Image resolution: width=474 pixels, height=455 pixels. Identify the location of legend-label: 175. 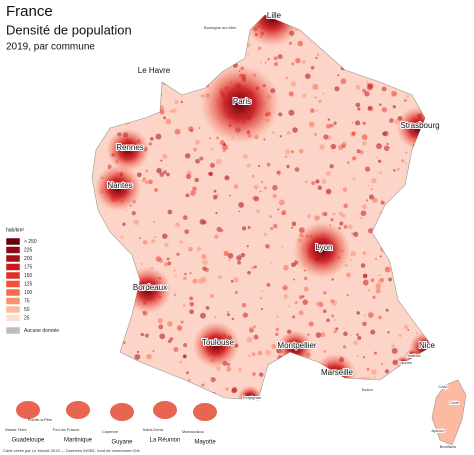
(28, 267).